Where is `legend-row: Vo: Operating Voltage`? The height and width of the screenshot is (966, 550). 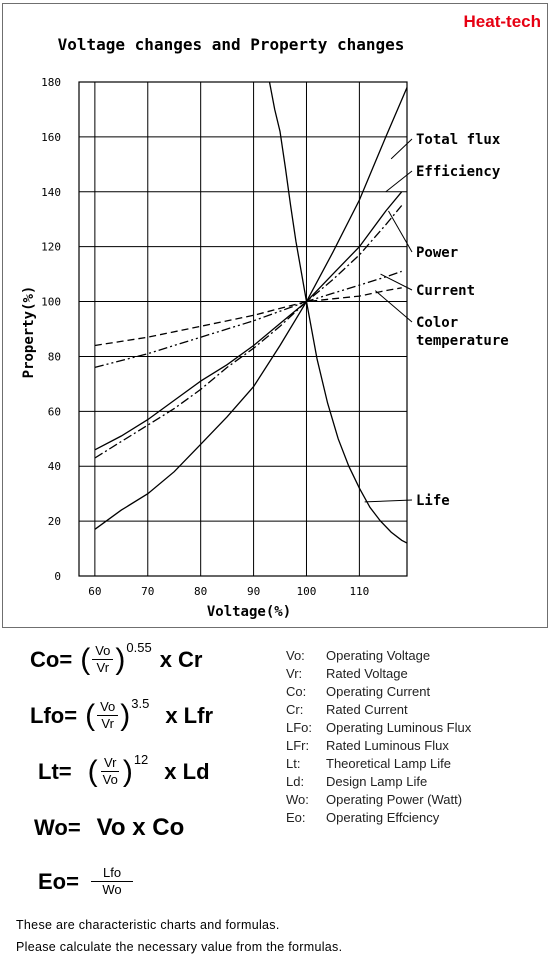
legend-row: Vo: Operating Voltage is located at coordinates (378, 657).